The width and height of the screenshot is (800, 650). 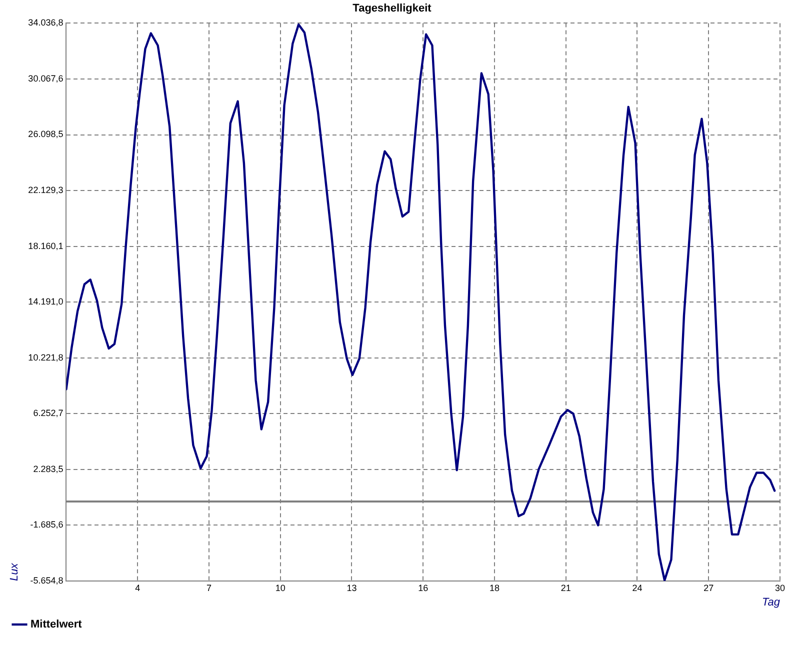 I want to click on y-tick-label: 2.283,5, so click(x=48, y=469).